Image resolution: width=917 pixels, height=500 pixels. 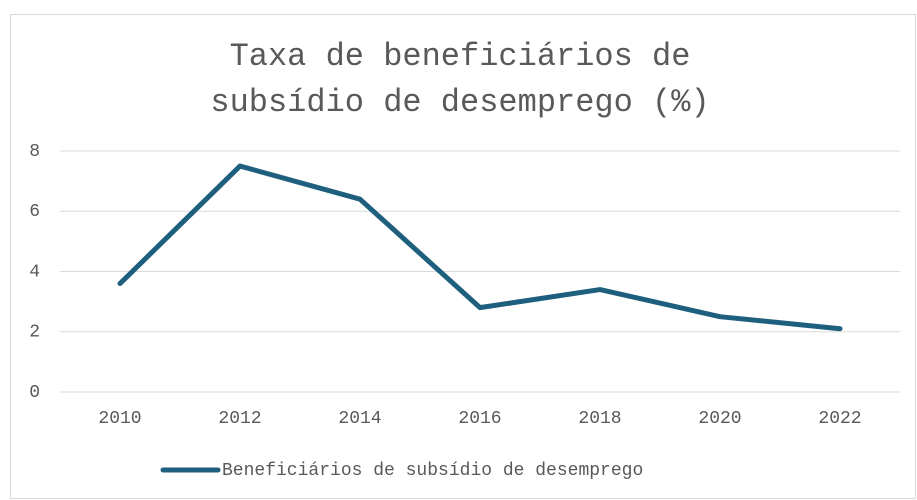 I want to click on x-tick-label: 2020, so click(x=719, y=419).